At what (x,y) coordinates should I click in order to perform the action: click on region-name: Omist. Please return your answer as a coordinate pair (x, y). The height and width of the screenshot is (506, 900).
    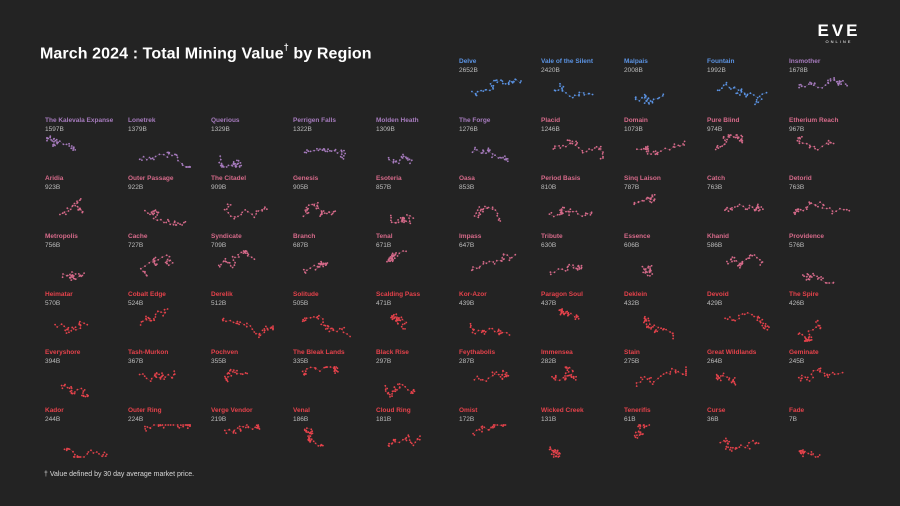
    Looking at the image, I should click on (468, 410).